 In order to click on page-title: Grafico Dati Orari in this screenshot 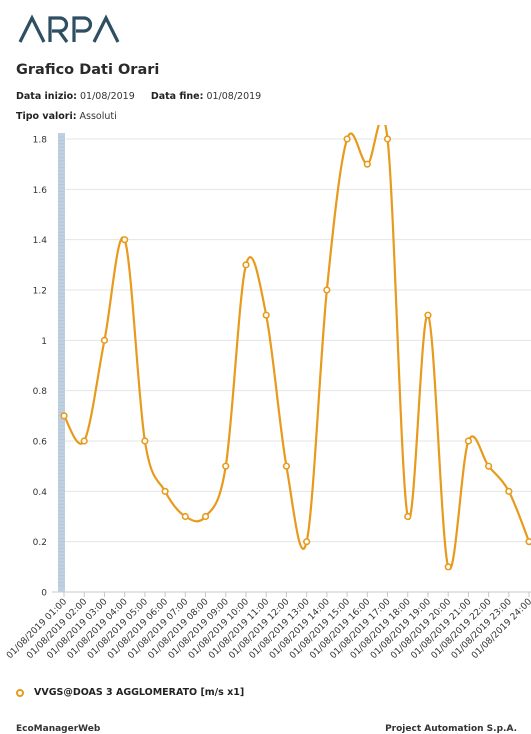, I will do `click(88, 70)`.